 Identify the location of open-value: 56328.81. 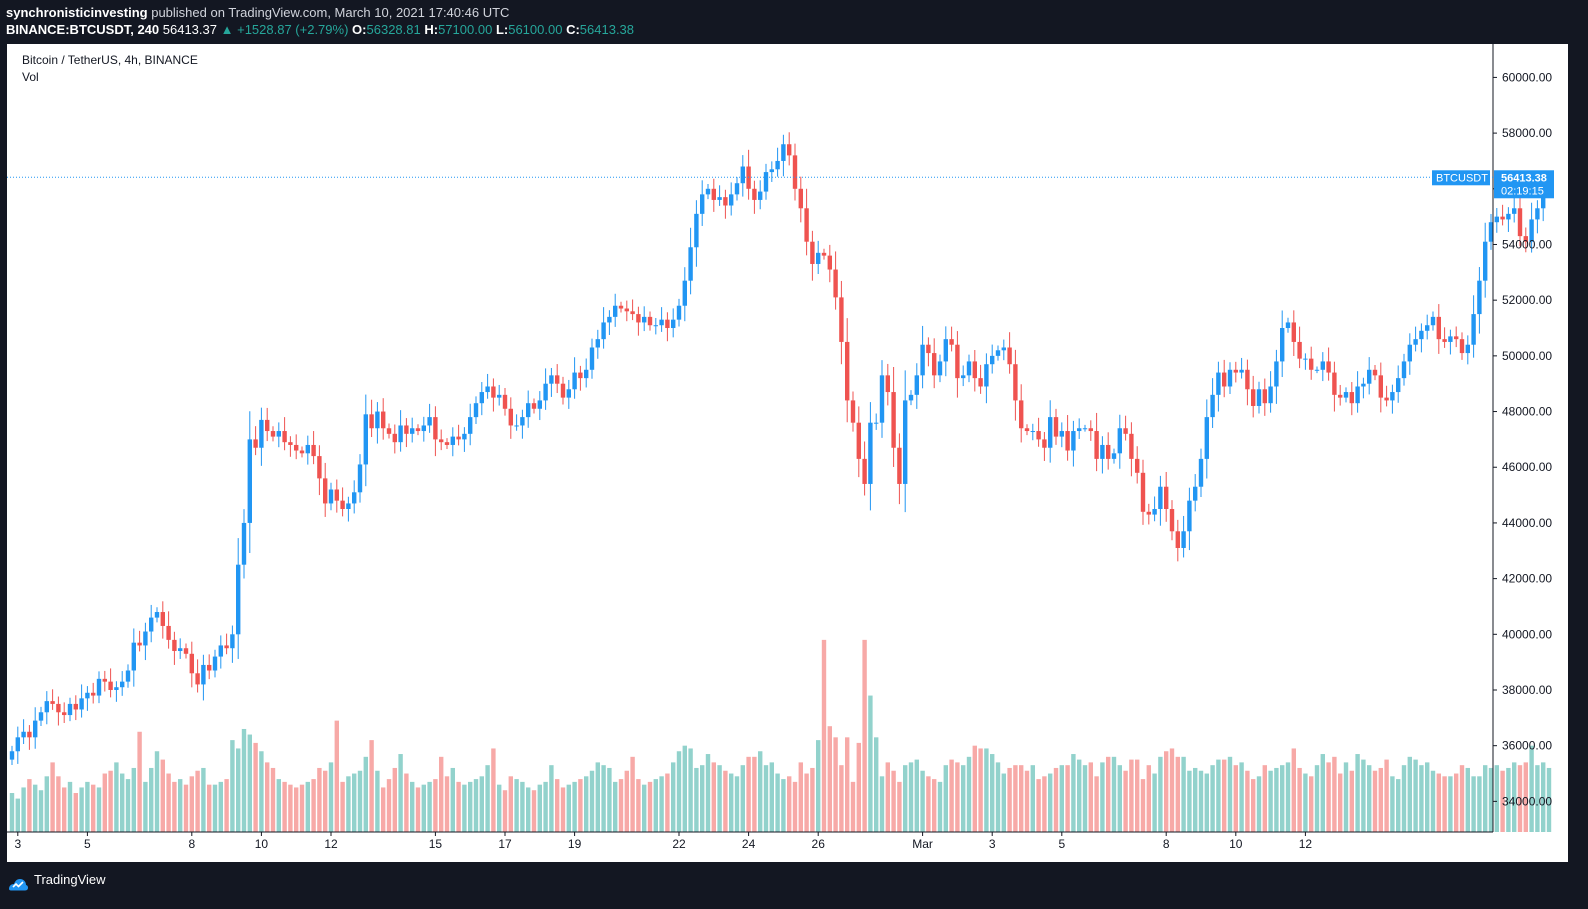
(393, 29).